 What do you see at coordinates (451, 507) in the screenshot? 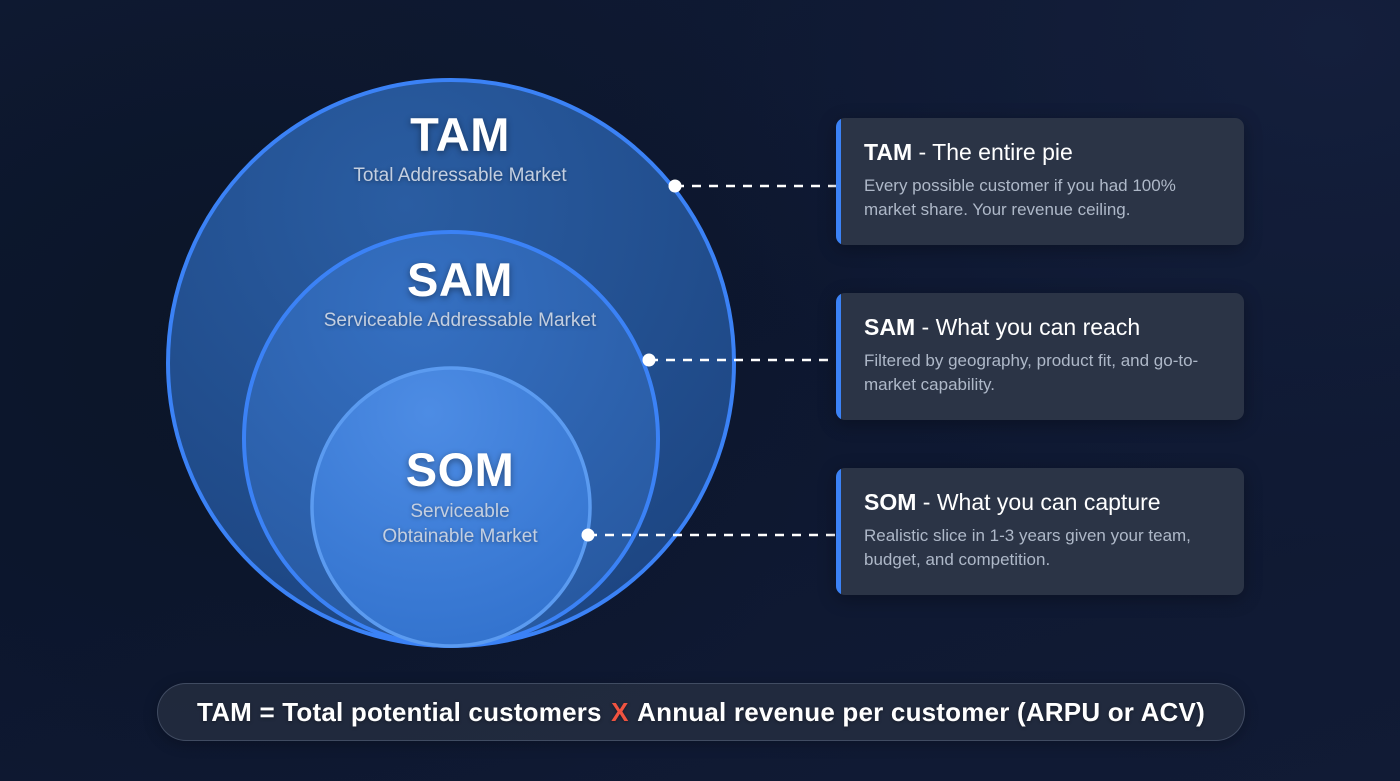
I see `circle-som` at bounding box center [451, 507].